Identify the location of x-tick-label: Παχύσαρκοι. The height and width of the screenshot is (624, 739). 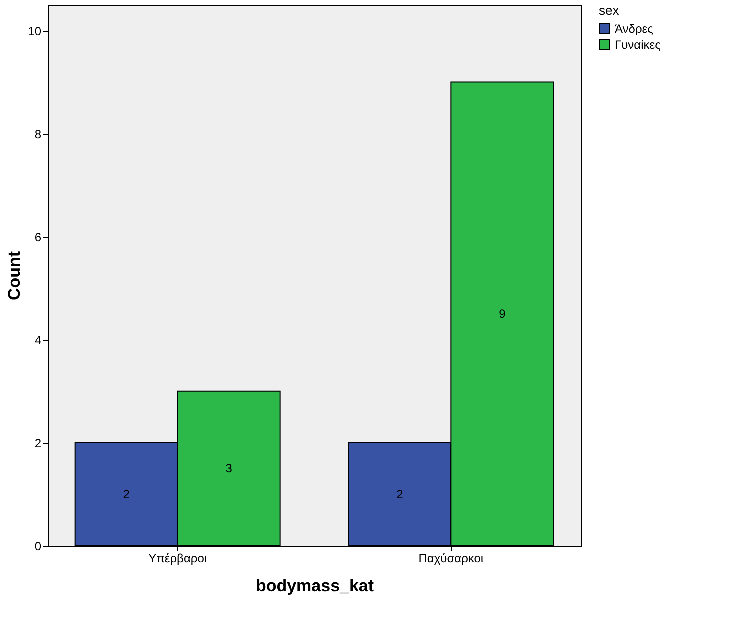
(451, 559).